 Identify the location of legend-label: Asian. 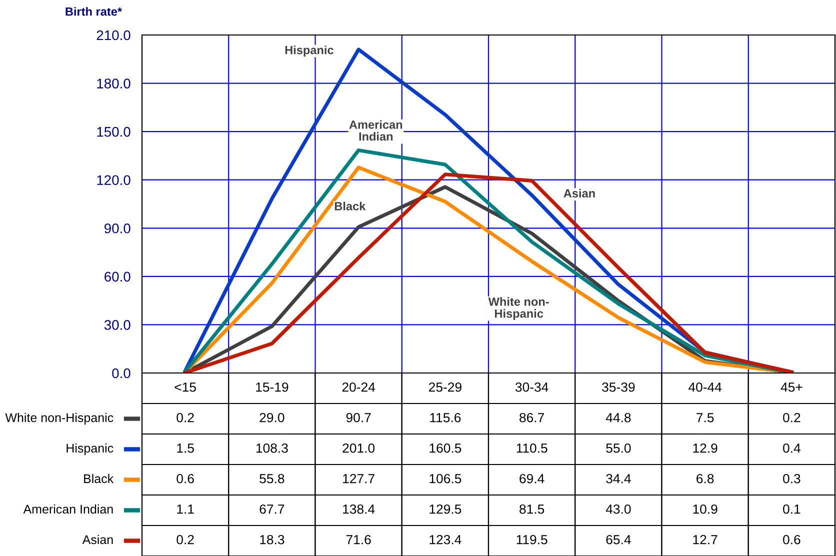
(97, 539).